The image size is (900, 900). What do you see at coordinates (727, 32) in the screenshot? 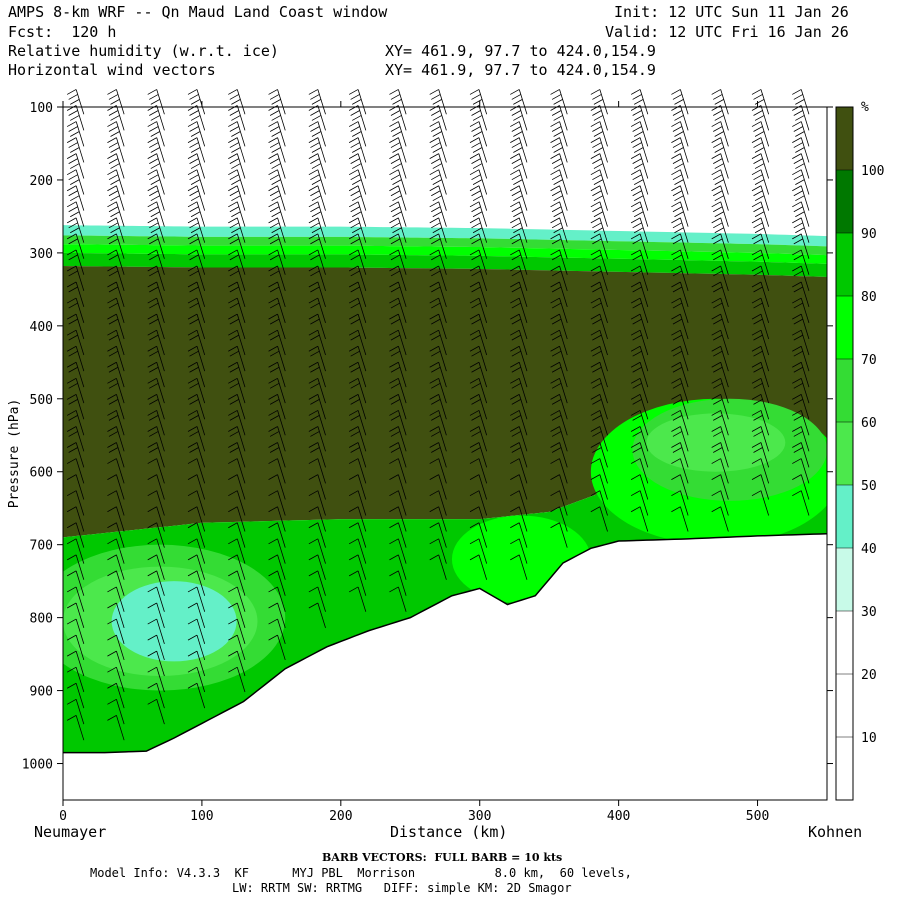
I see `valid-time: Valid: 12 UTC Fri 16 Jan 26` at bounding box center [727, 32].